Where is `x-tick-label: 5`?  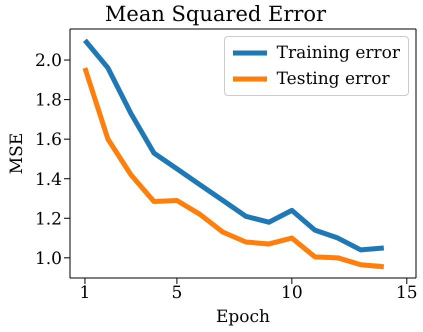 x-tick-label: 5 is located at coordinates (176, 293).